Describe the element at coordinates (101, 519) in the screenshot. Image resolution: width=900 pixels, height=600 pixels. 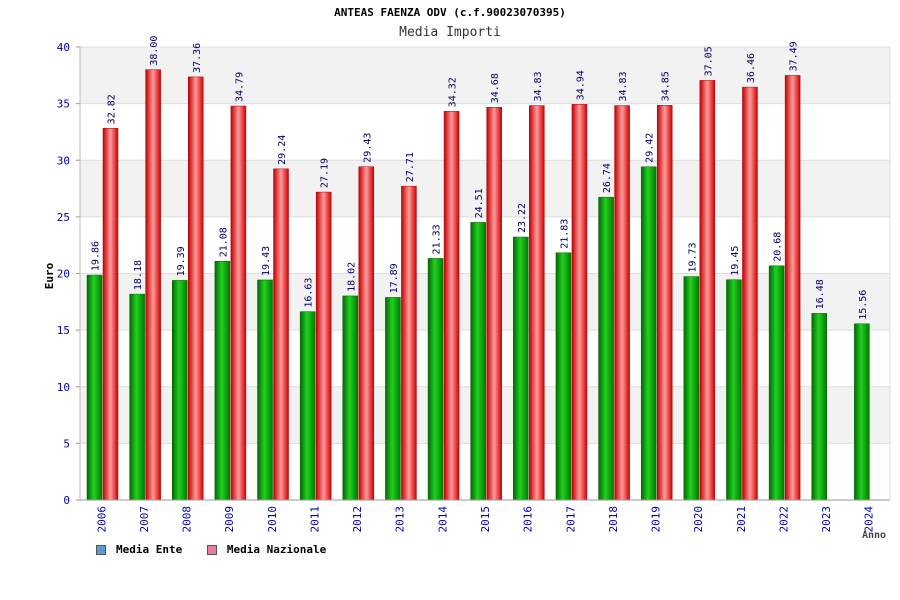
I see `x-tick-label-2006: 2006` at that location.